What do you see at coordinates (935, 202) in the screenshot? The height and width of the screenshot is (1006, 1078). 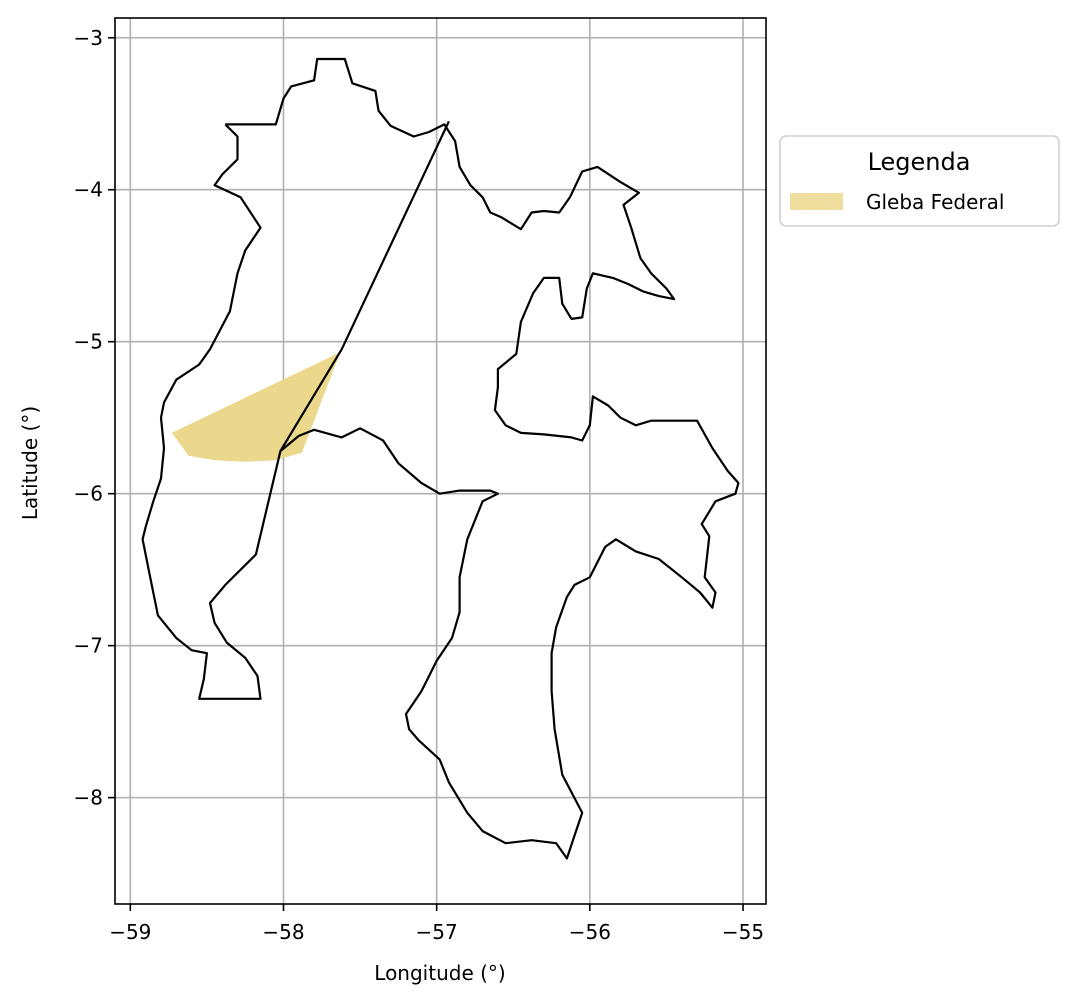 I see `legend-label-gleba-federal: Gleba Federal` at bounding box center [935, 202].